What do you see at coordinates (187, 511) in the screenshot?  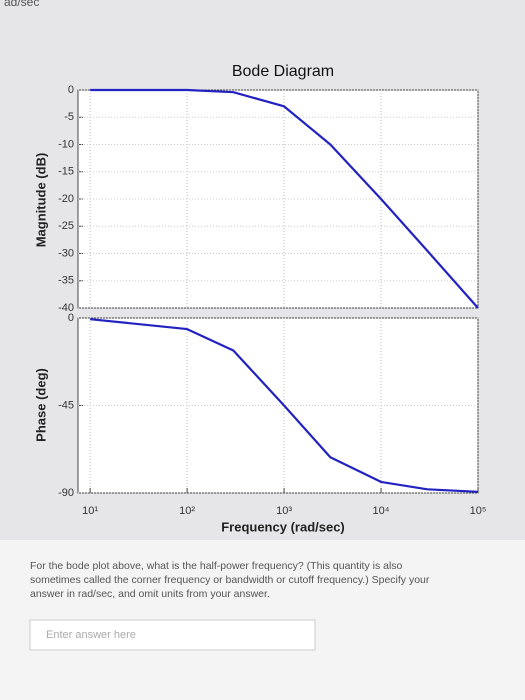 I see `x-tick-label: 10²` at bounding box center [187, 511].